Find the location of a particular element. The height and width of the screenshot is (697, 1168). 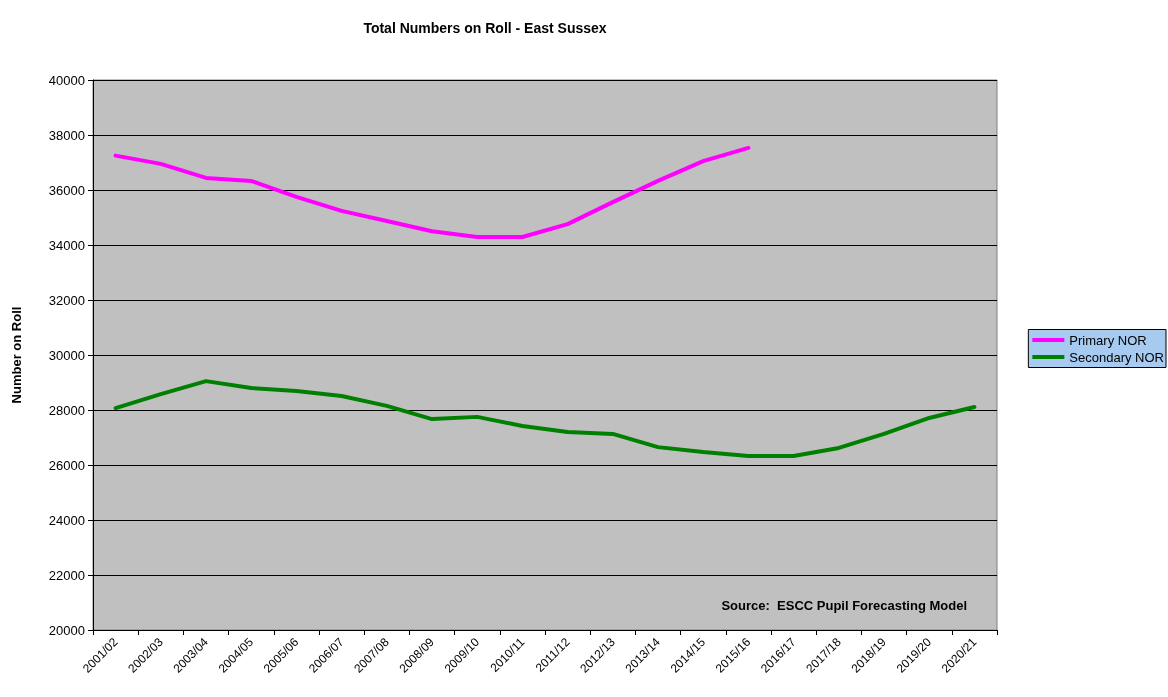

y-tick-label: 24000 is located at coordinates (66, 520).